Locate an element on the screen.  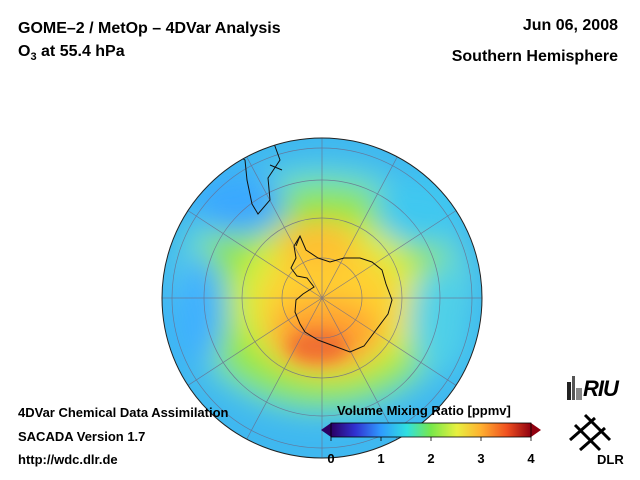
species-subscript: 3 is located at coordinates (33, 57).